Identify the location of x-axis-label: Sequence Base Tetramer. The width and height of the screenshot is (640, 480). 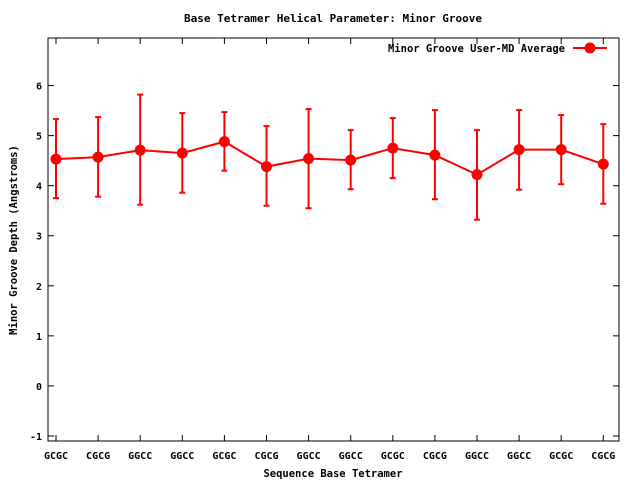
(332, 474).